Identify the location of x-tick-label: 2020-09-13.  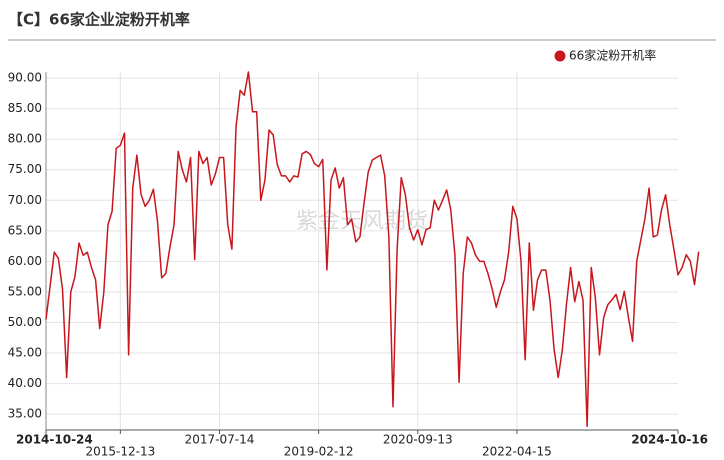
(418, 440).